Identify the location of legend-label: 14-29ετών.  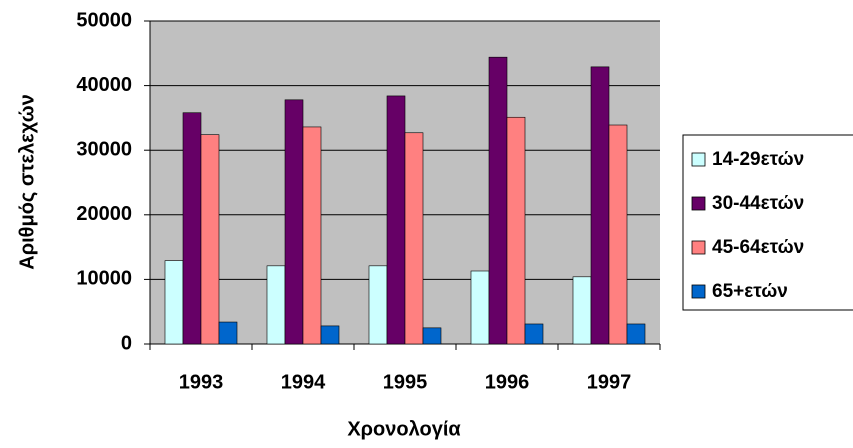
(758, 159).